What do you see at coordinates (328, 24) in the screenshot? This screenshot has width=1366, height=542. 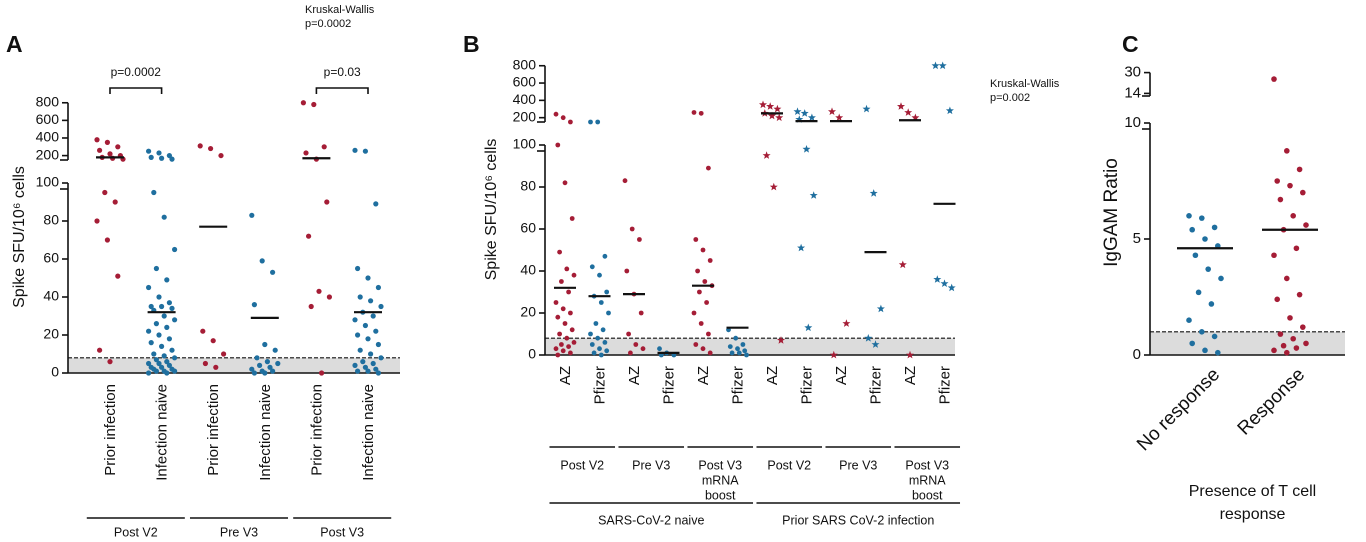 I see `annotation: p=0.0002` at bounding box center [328, 24].